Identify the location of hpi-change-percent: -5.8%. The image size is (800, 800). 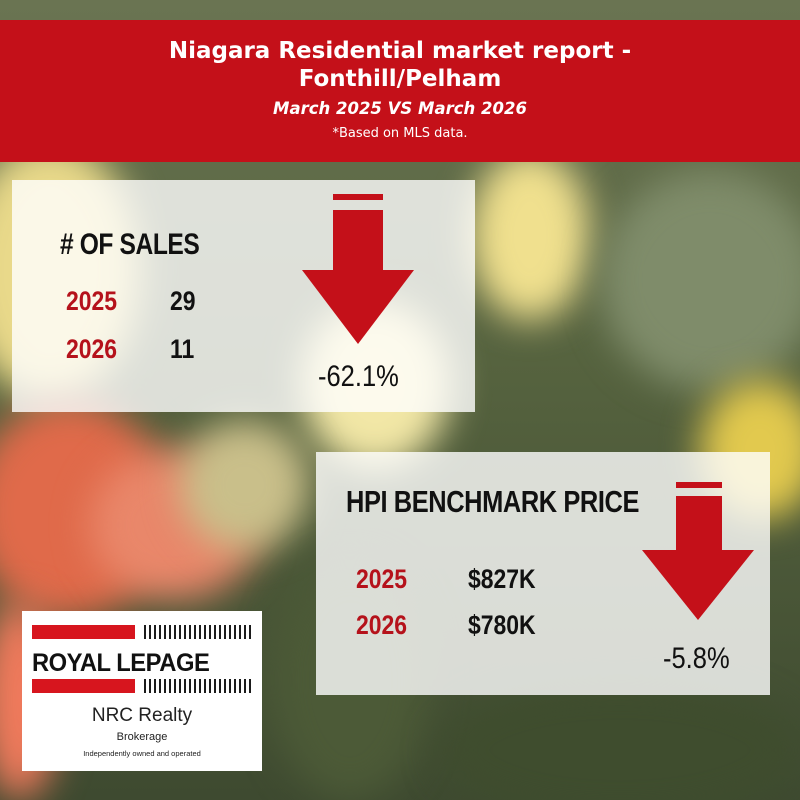
(696, 658).